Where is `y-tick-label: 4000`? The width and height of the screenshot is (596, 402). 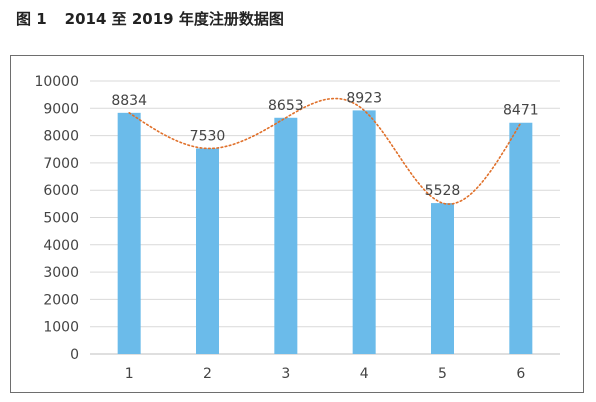 y-tick-label: 4000 is located at coordinates (61, 246).